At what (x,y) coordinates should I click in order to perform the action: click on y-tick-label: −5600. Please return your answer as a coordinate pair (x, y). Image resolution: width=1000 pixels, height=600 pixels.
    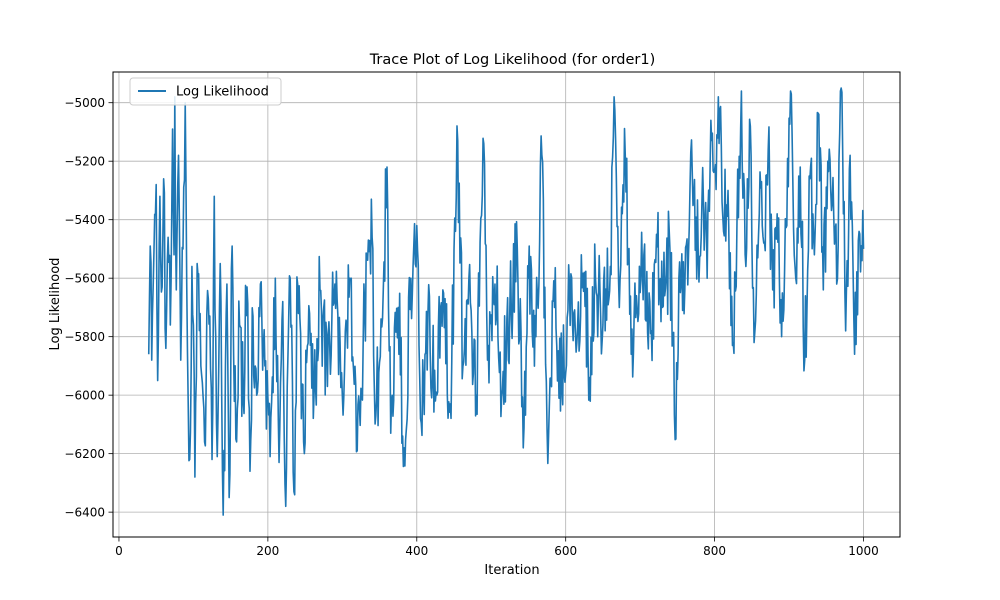
    Looking at the image, I should click on (84, 278).